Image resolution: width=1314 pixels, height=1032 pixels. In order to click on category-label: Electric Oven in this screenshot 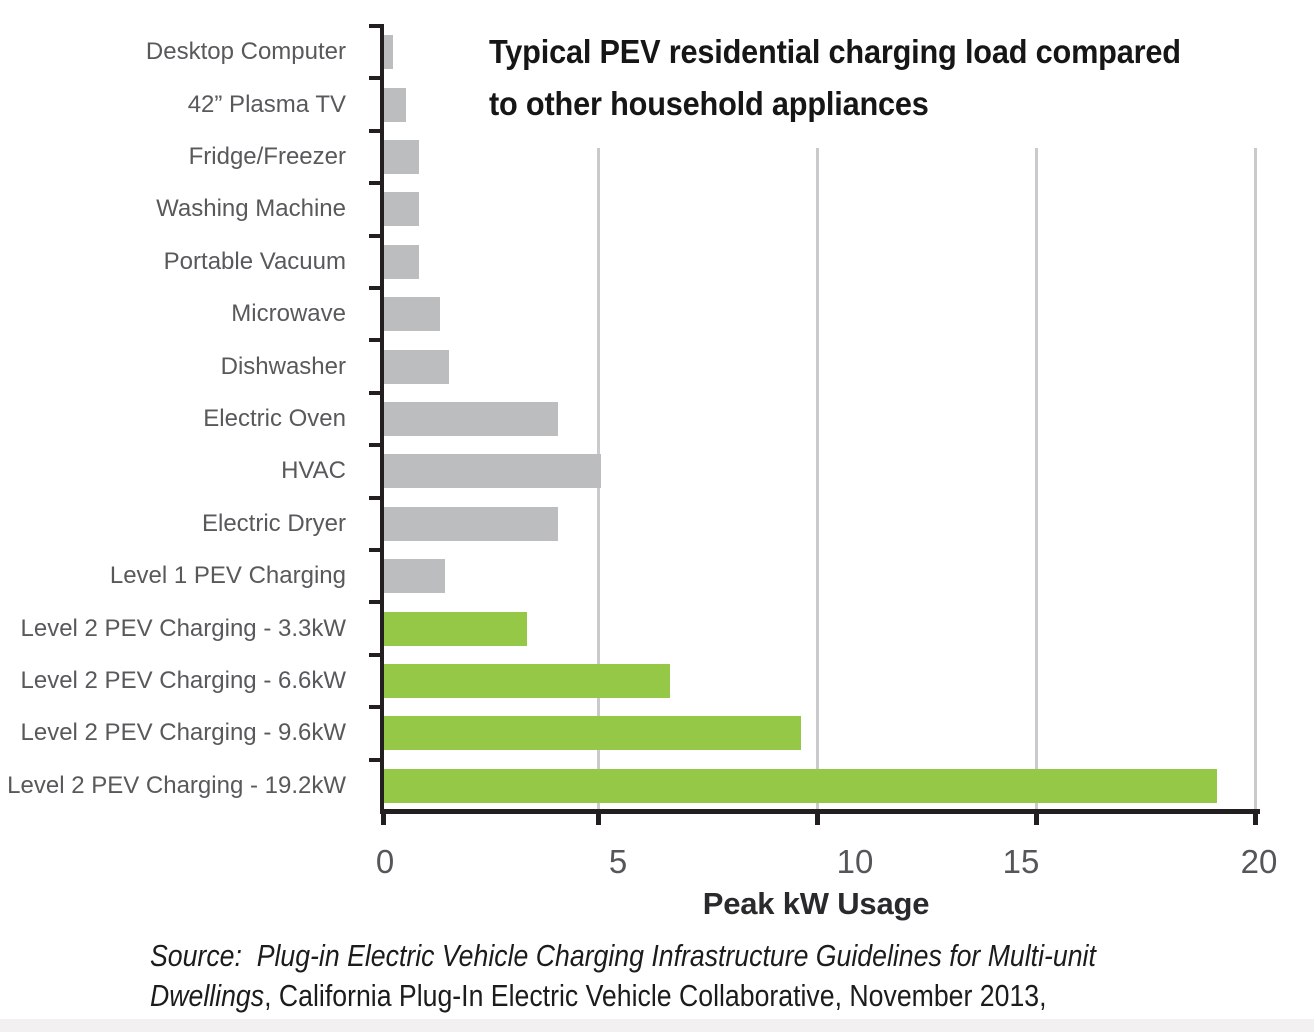, I will do `click(274, 418)`.